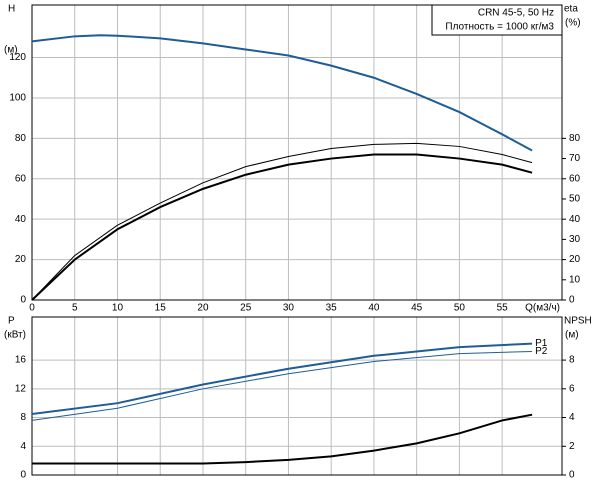  What do you see at coordinates (17, 98) in the screenshot?
I see `y-tick-label: 100` at bounding box center [17, 98].